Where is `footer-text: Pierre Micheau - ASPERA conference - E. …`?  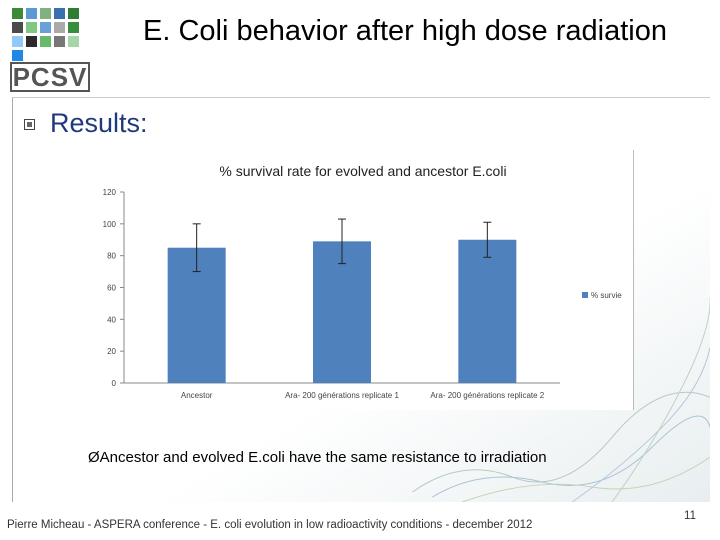
footer-text: Pierre Micheau - ASPERA conference - E. … is located at coordinates (270, 525).